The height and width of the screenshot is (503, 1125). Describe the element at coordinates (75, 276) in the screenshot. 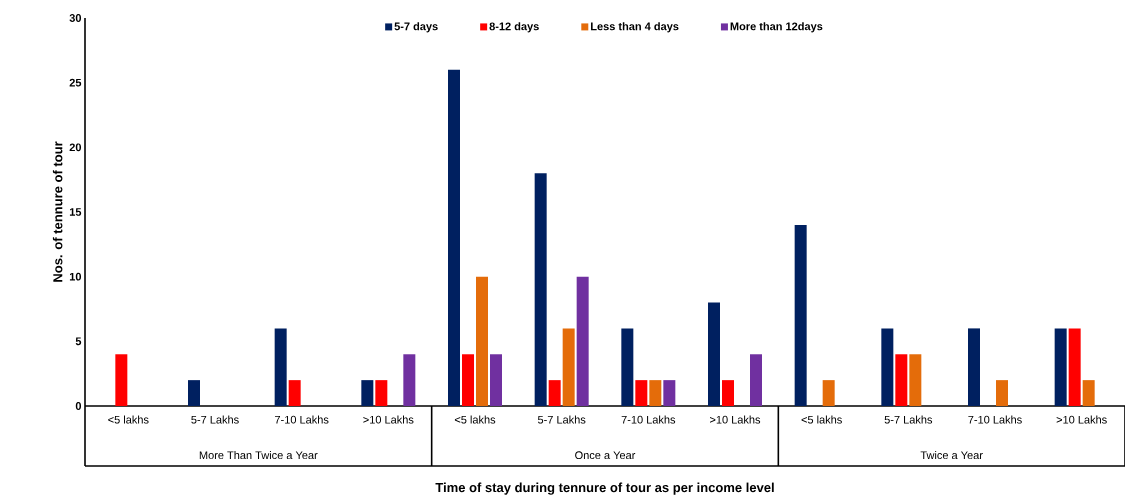

I see `y-tick-label: 10` at that location.